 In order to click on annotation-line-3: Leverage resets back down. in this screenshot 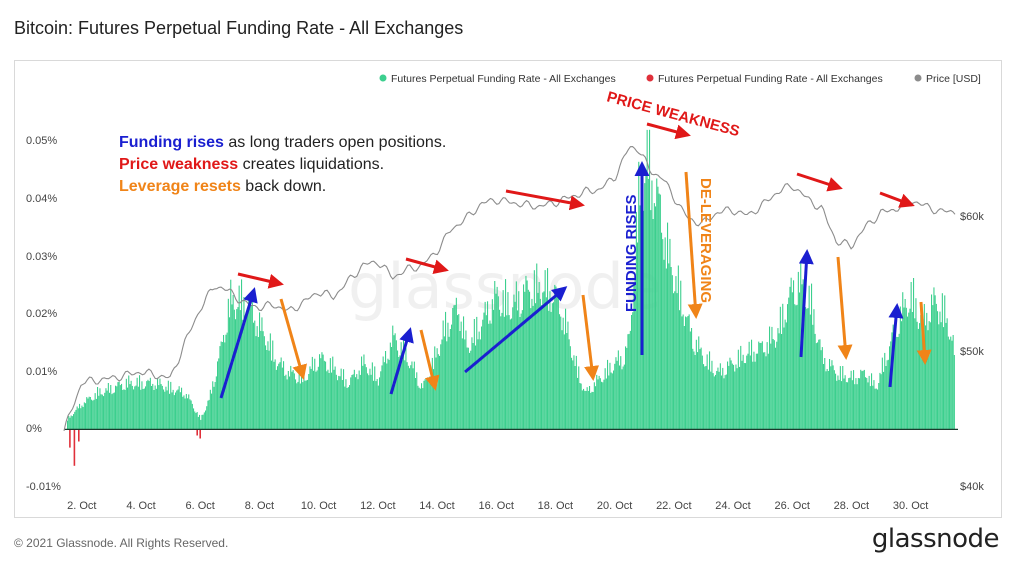, I will do `click(222, 186)`.